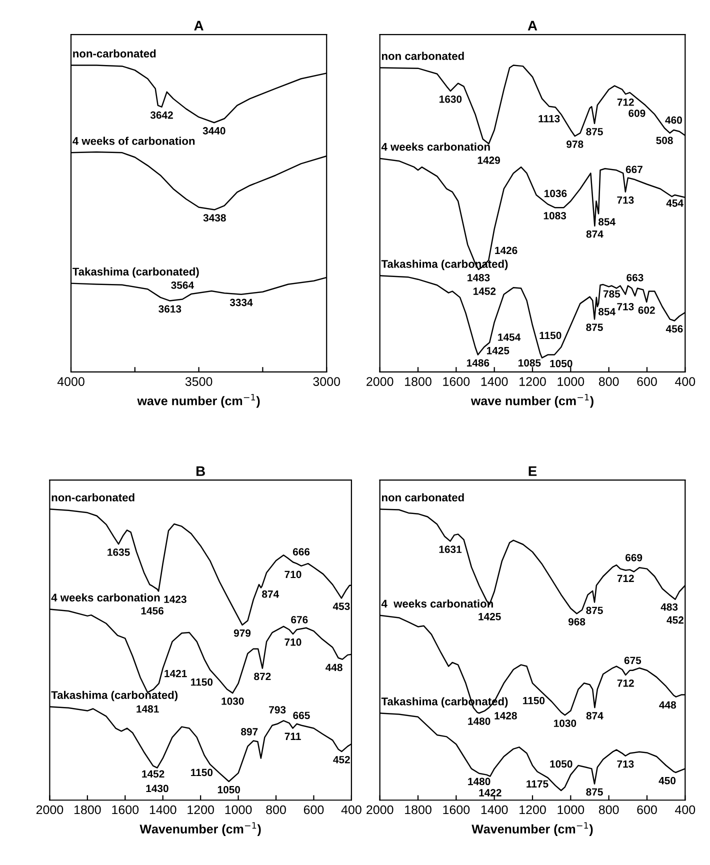  Describe the element at coordinates (675, 203) in the screenshot. I see `annotation: 454` at that location.